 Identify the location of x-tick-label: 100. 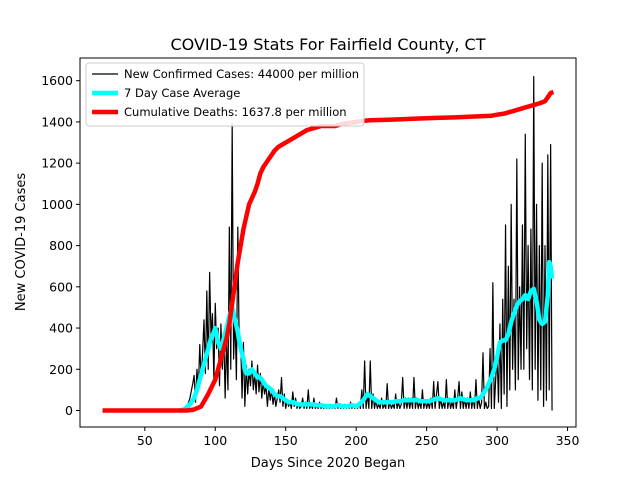
(215, 440).